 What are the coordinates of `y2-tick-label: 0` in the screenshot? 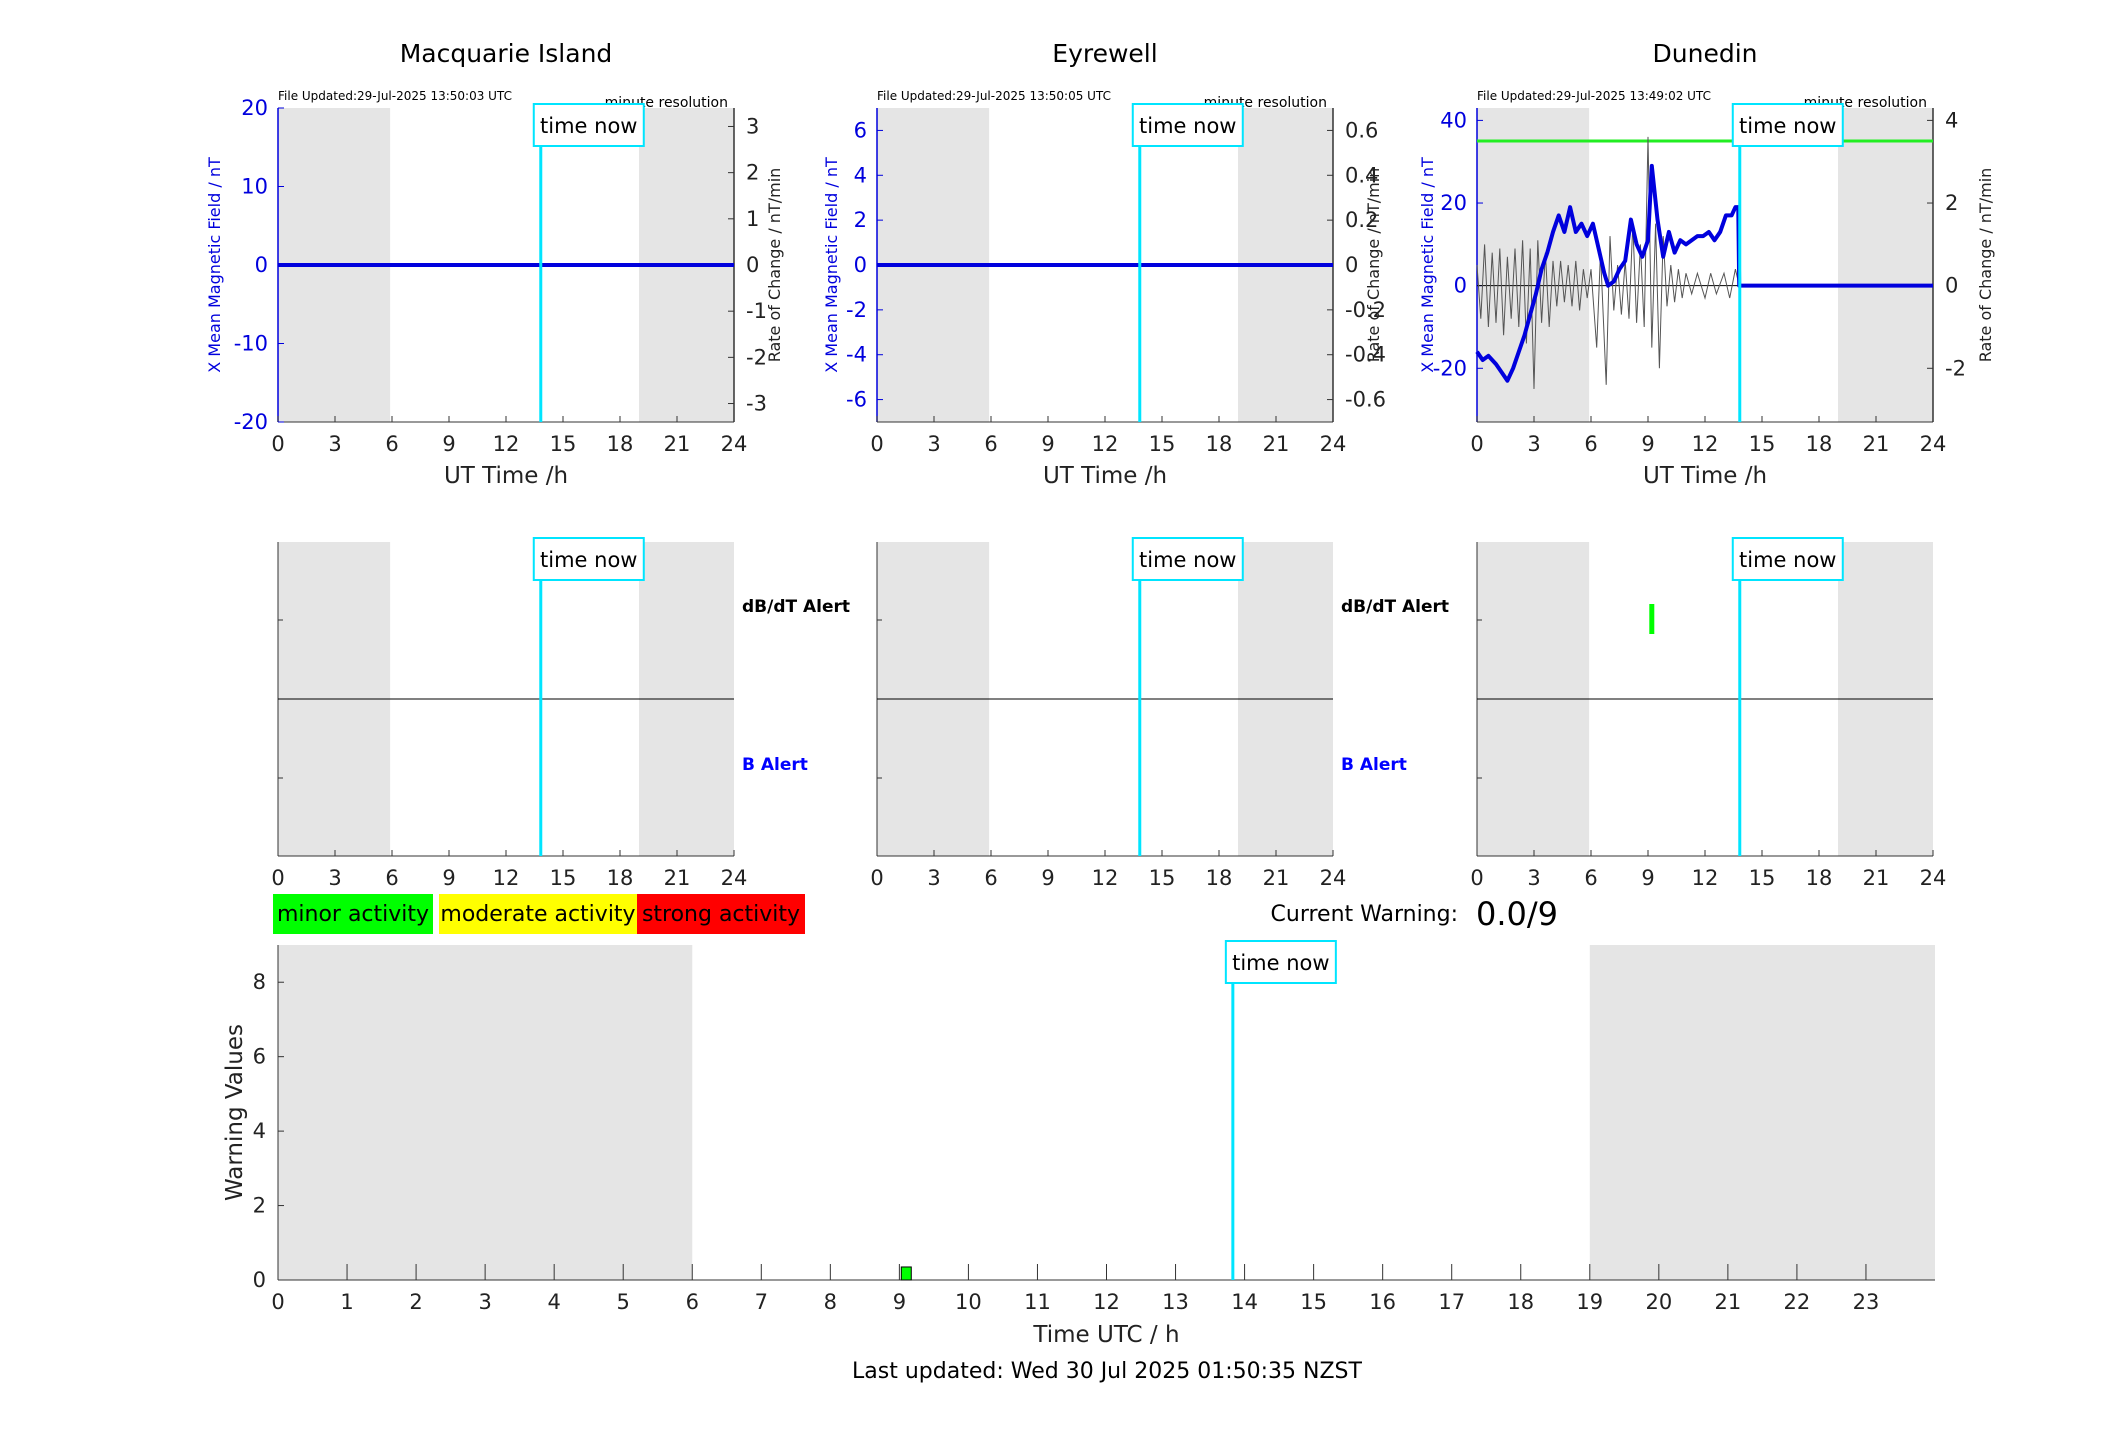 It's located at (752, 265).